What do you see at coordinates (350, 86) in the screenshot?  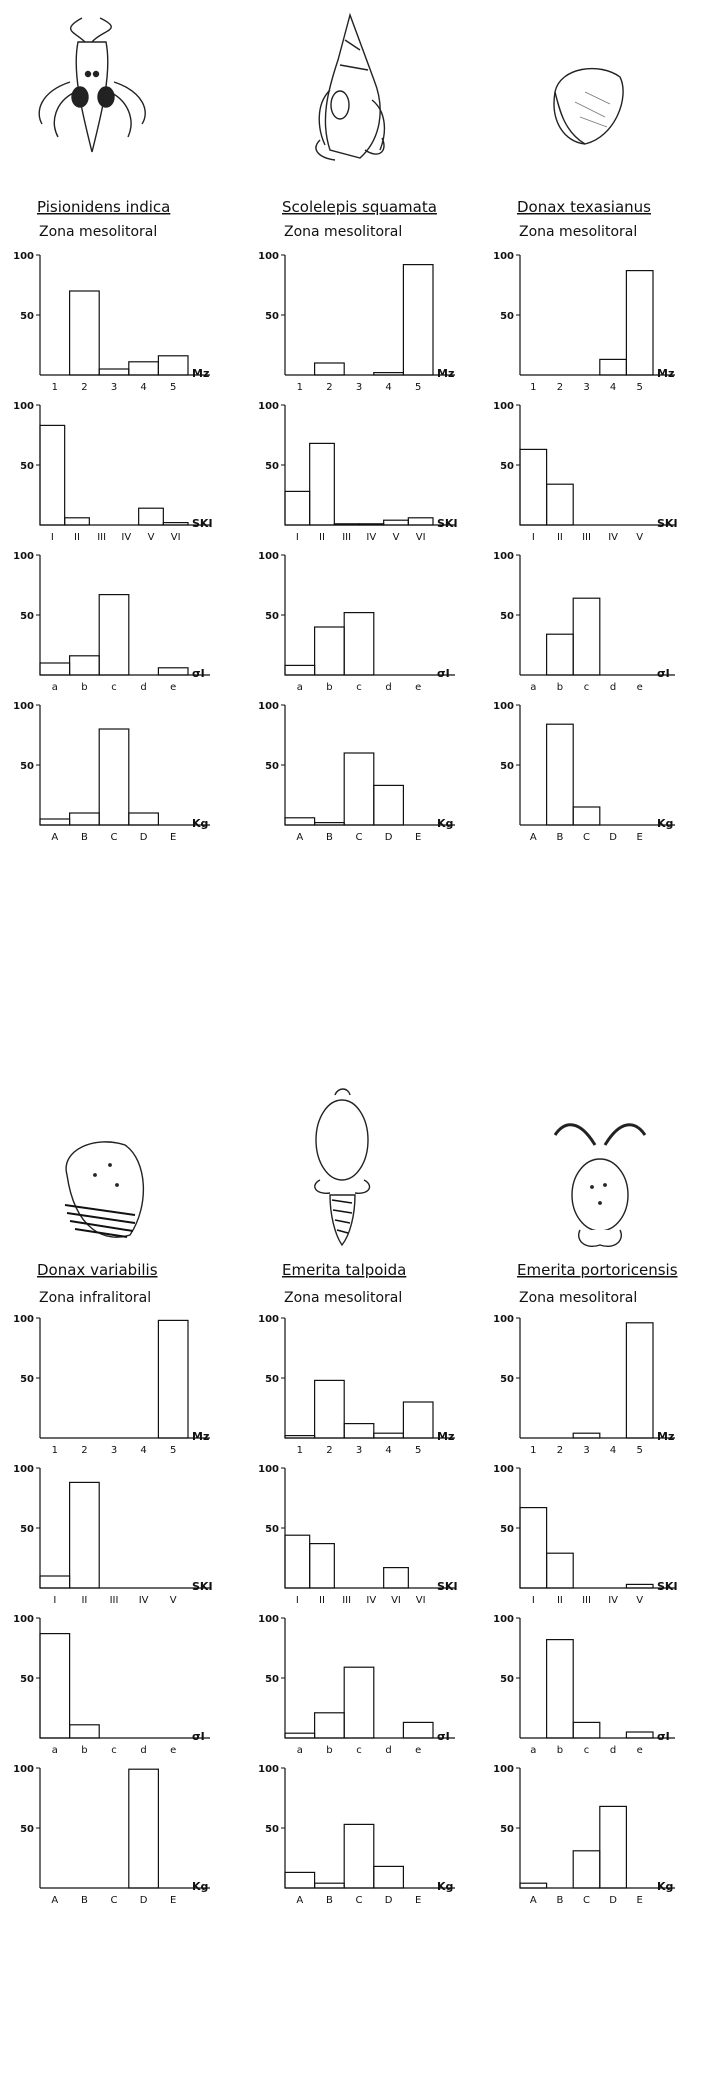 I see `spionid-worm-head-icon` at bounding box center [350, 86].